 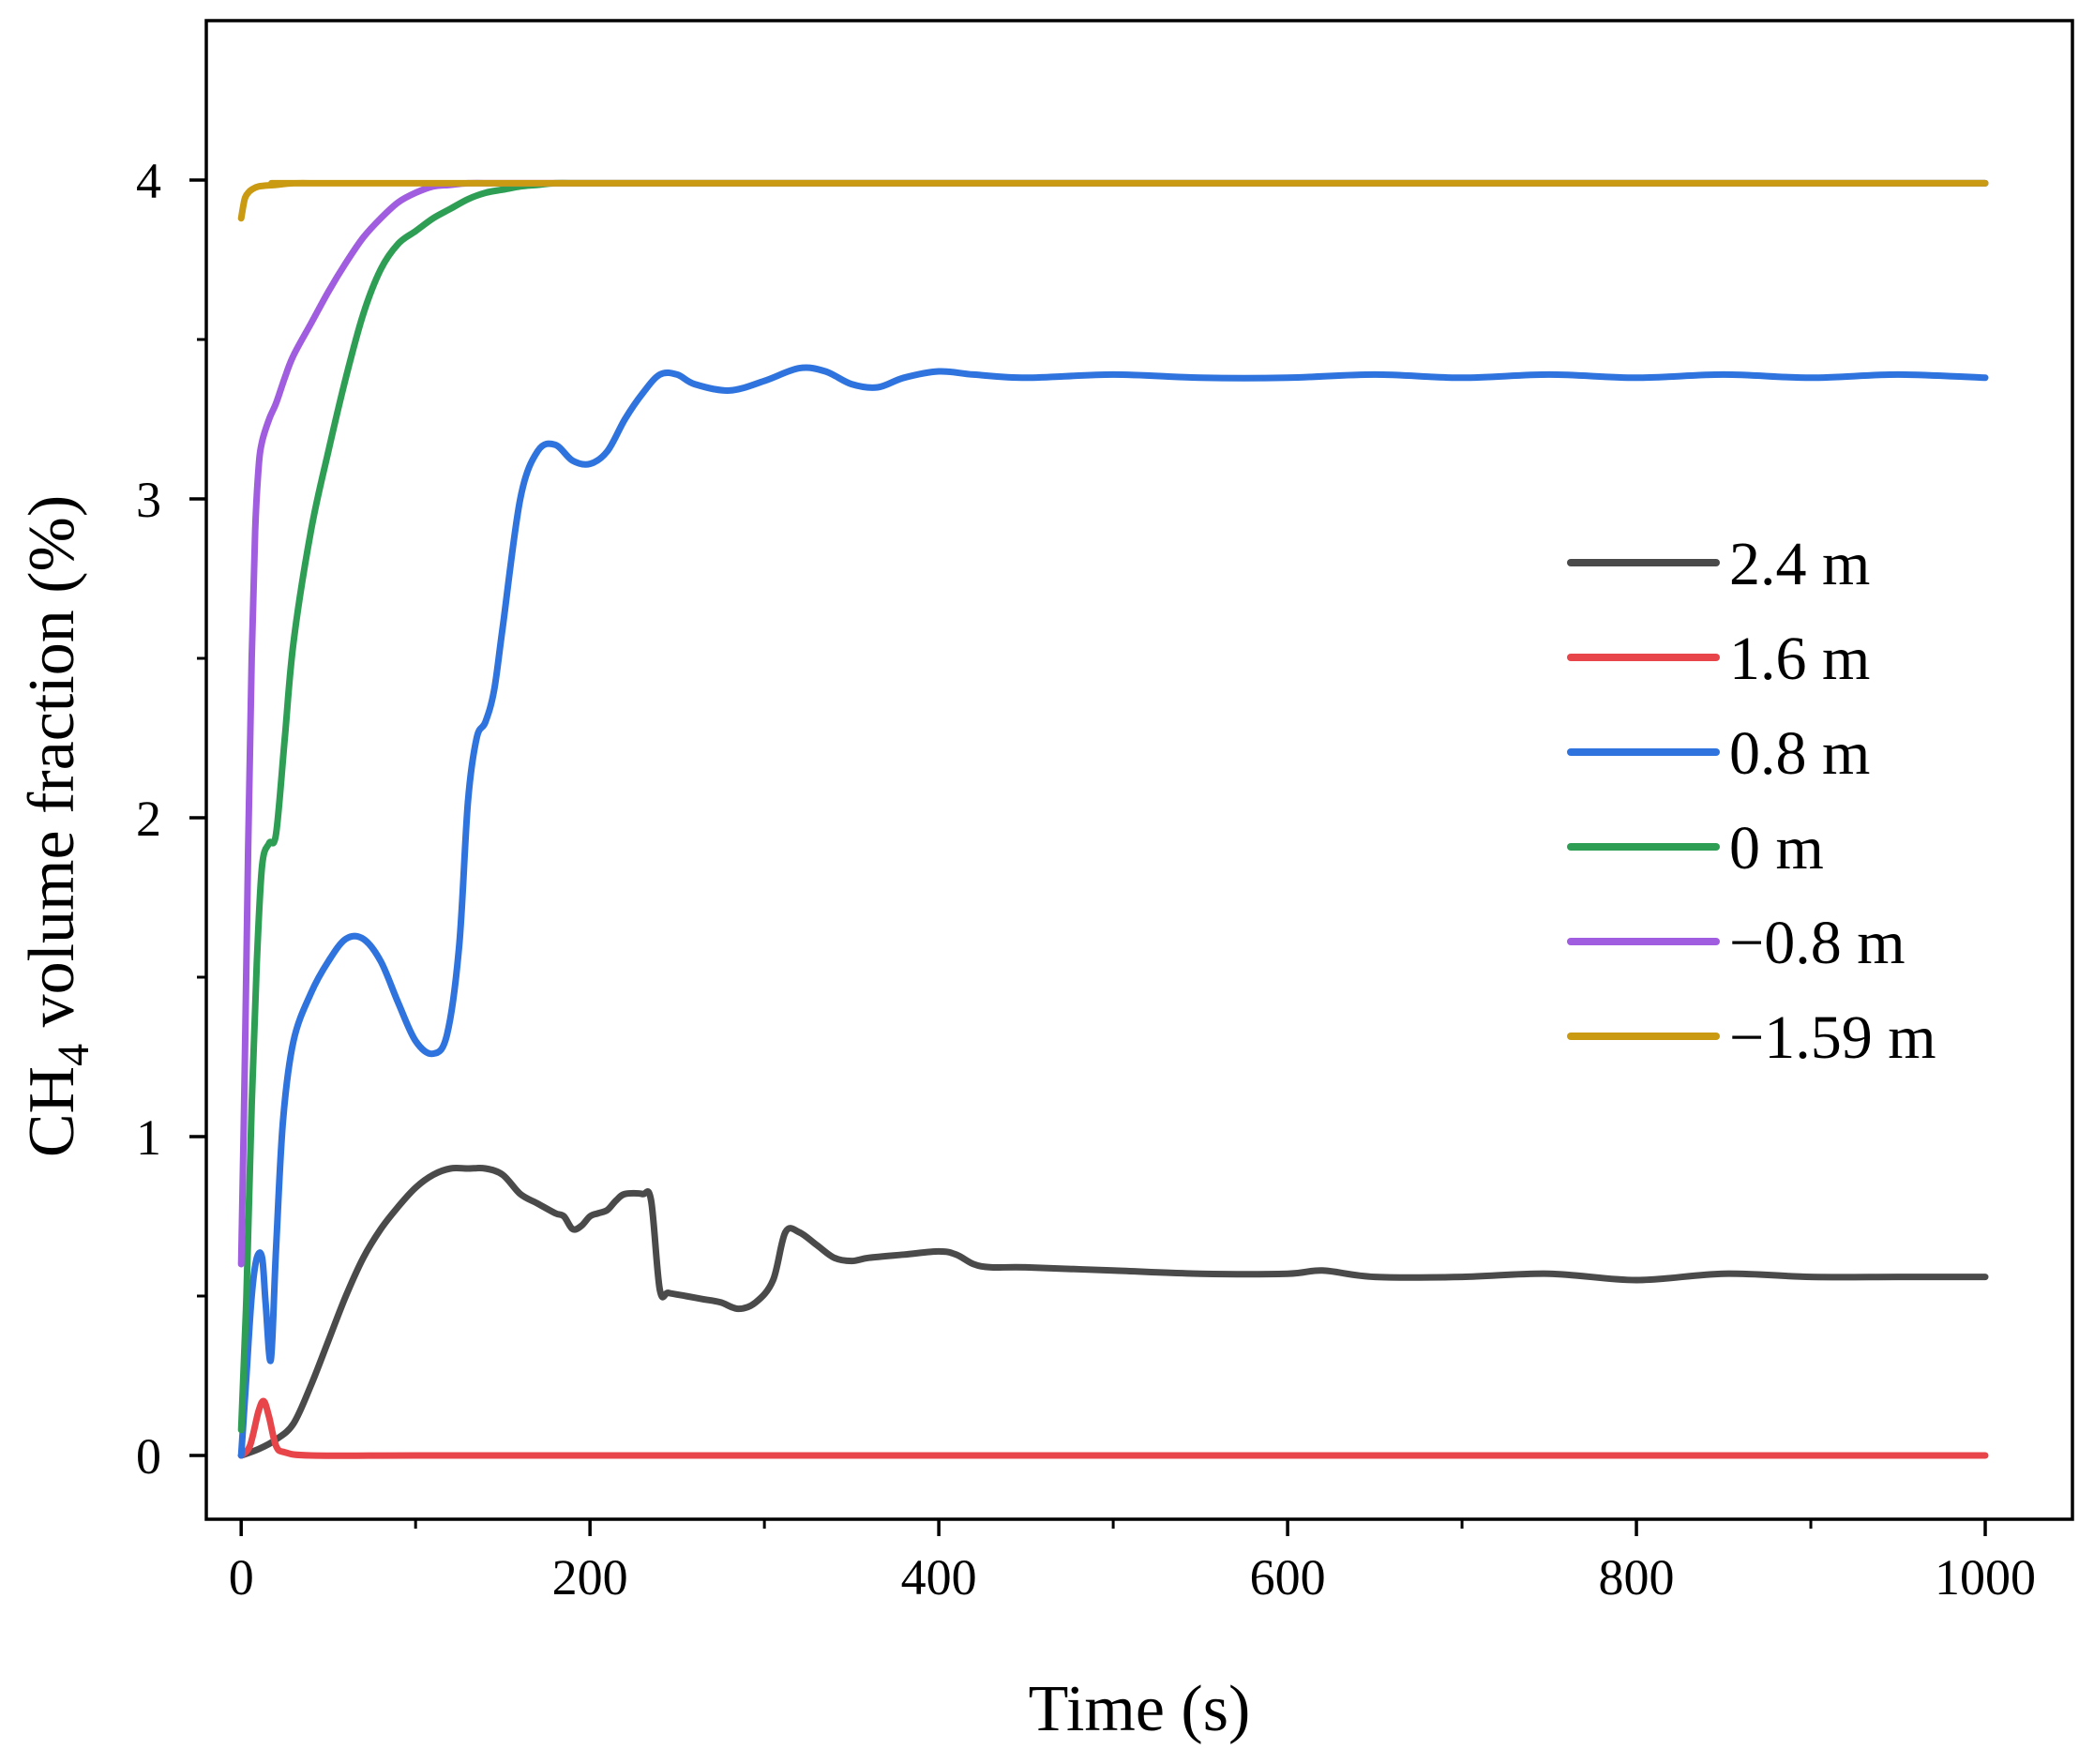 What do you see at coordinates (939, 1577) in the screenshot?
I see `x-tick-label: 400` at bounding box center [939, 1577].